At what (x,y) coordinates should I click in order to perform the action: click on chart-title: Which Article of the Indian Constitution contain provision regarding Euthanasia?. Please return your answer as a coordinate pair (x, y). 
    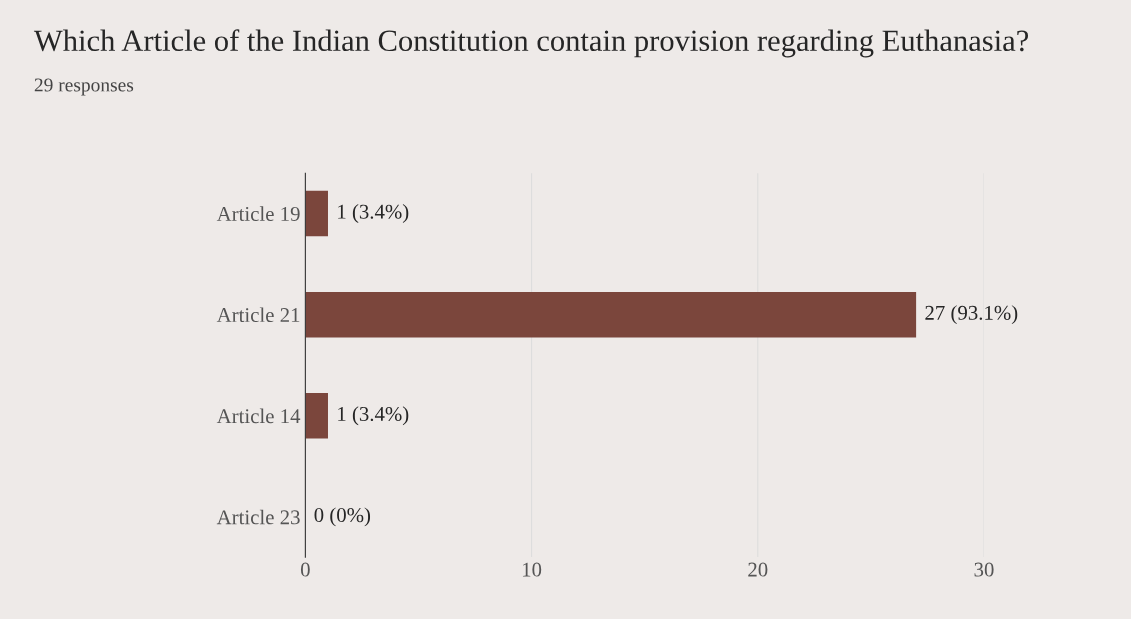
    Looking at the image, I should click on (531, 43).